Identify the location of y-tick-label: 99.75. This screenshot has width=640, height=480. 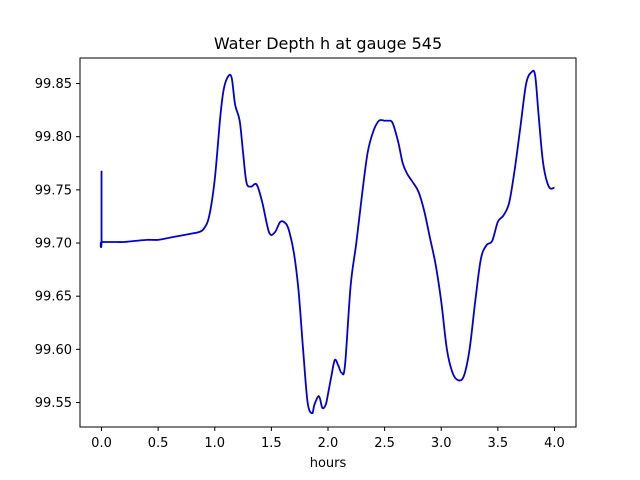
(53, 190).